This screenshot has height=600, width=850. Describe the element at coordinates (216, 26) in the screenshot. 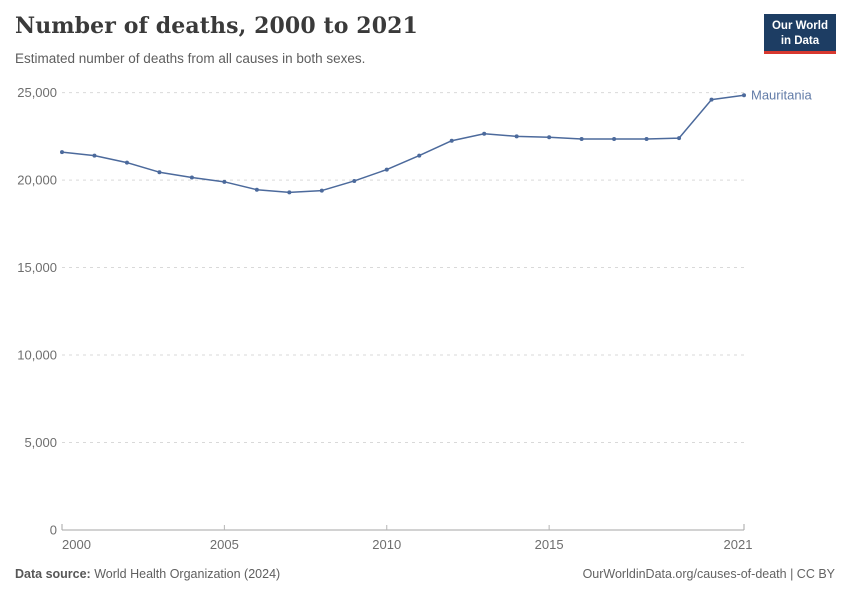

I see `page-title: Number of deaths, 2000 to 2021` at that location.